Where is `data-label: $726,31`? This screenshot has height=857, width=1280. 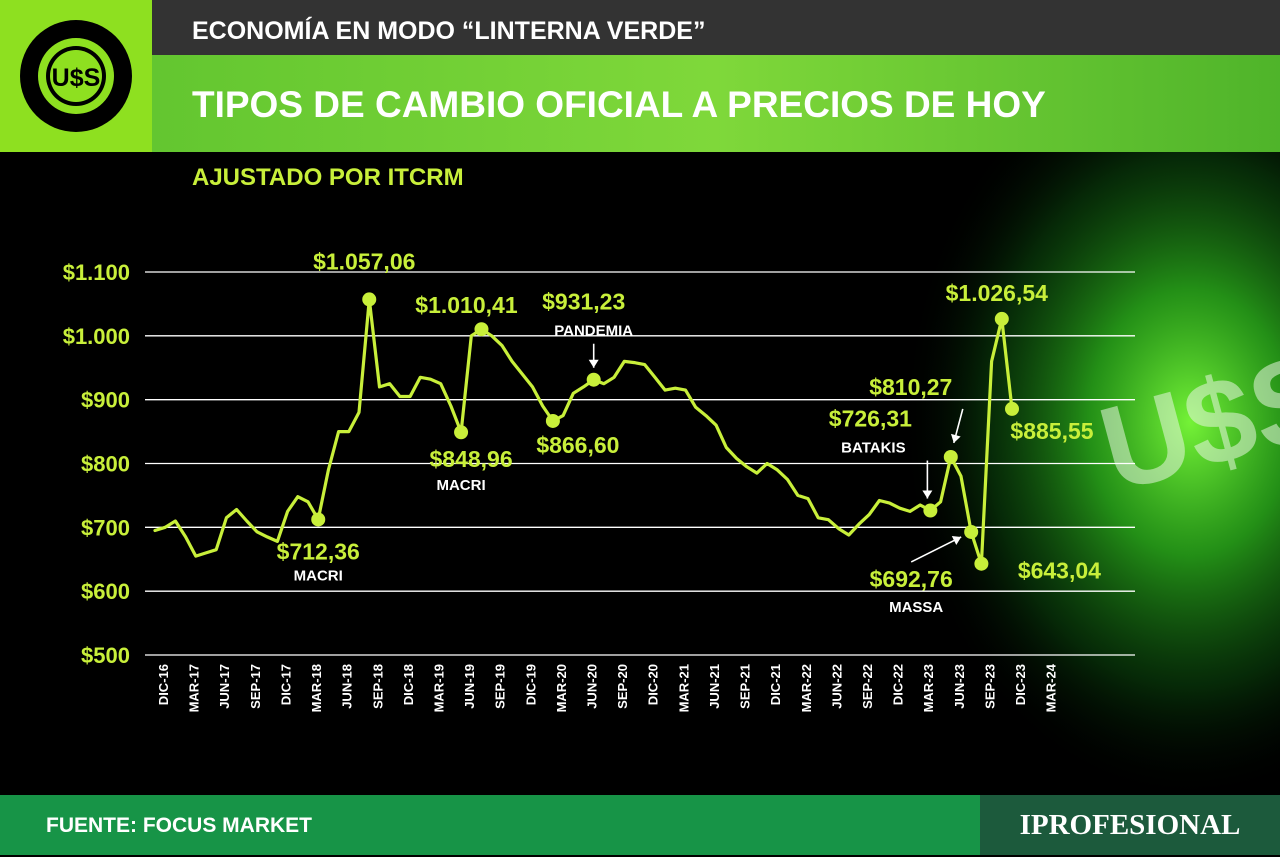 data-label: $726,31 is located at coordinates (870, 419).